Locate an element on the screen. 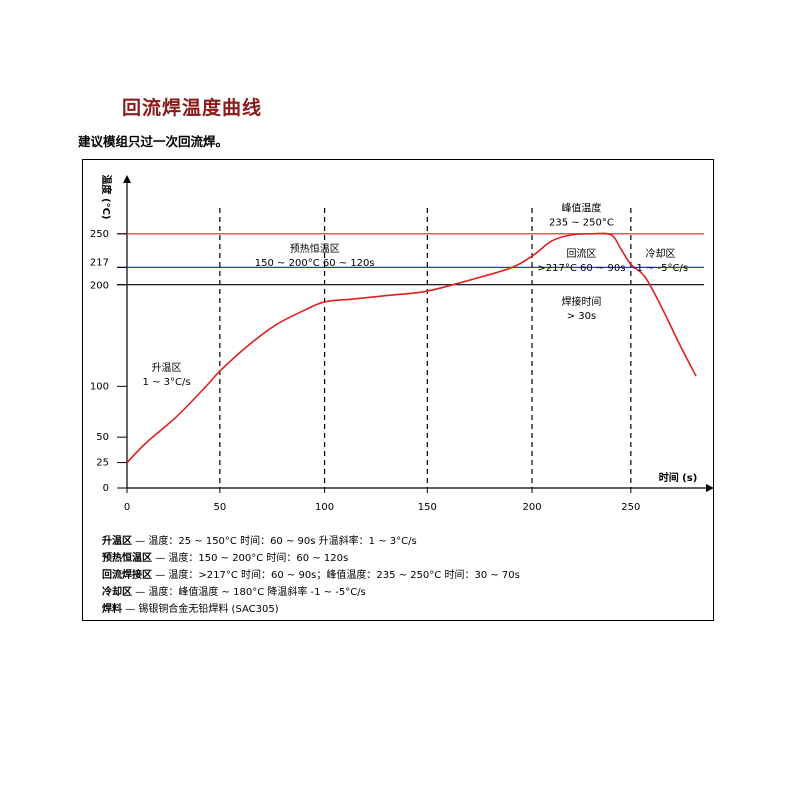 Image resolution: width=800 pixels, height=800 pixels. y-tick-label: 217 is located at coordinates (99, 262).